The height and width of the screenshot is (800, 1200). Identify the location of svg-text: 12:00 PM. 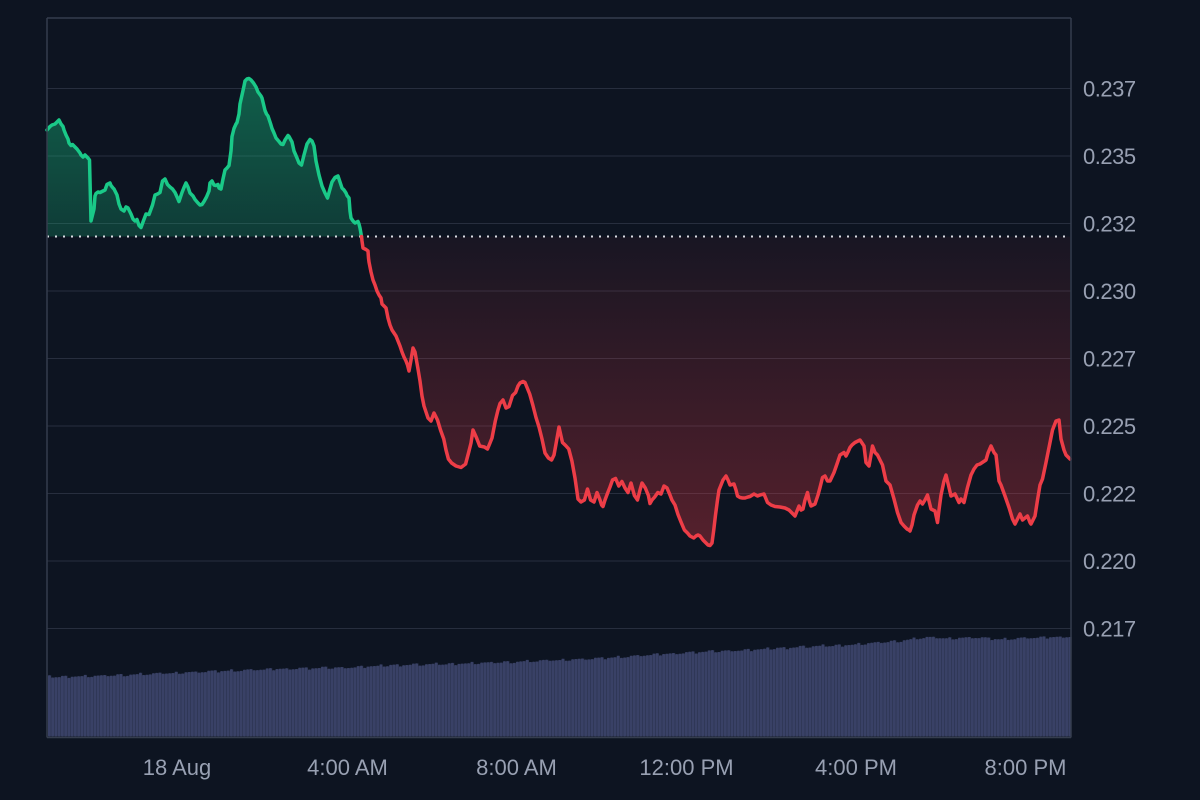
(686, 767).